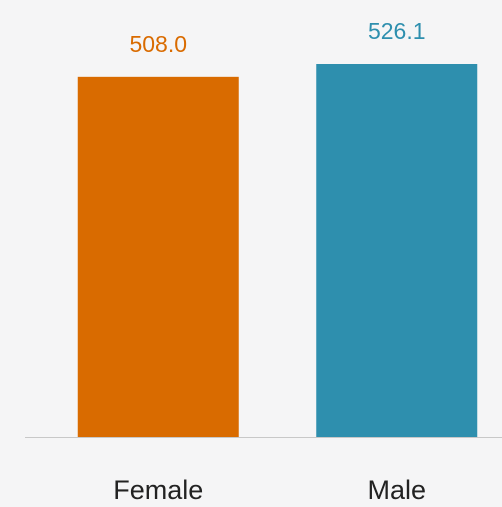  I want to click on x-tick-label: Female, so click(158, 490).